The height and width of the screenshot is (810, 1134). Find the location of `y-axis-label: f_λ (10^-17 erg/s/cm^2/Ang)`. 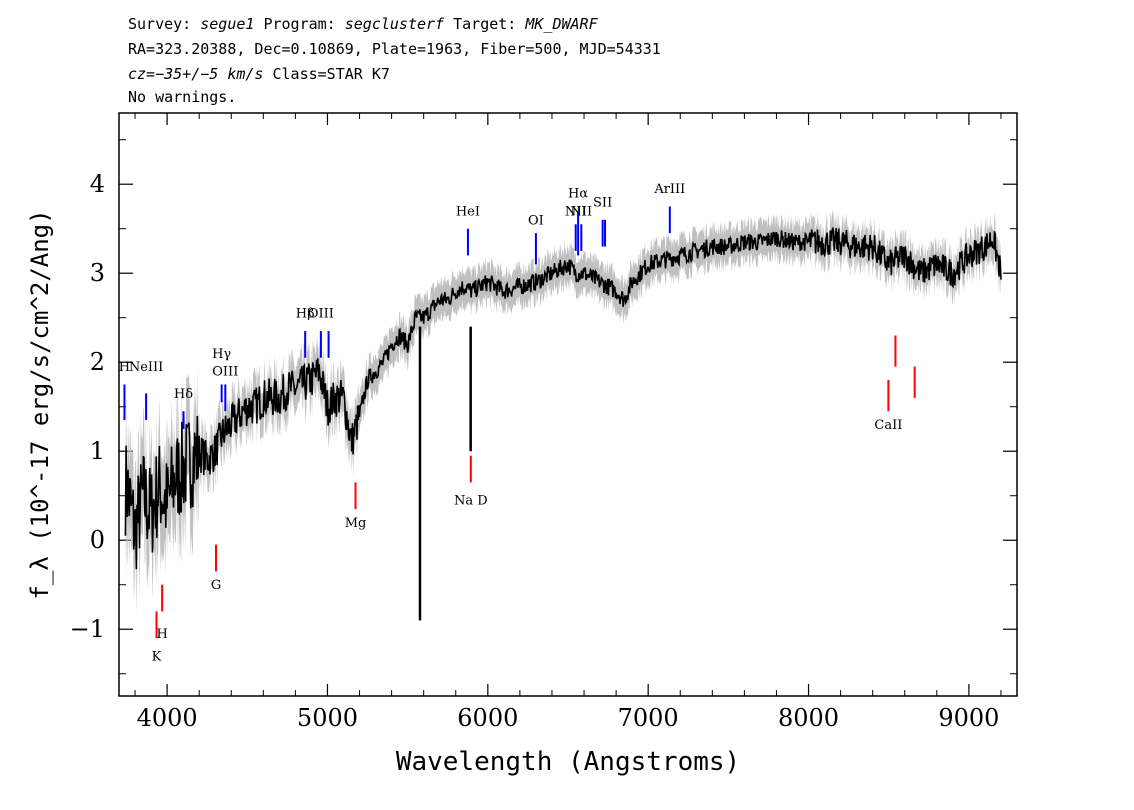

y-axis-label: f_λ (10^-17 erg/s/cm^2/Ang) is located at coordinates (40, 404).